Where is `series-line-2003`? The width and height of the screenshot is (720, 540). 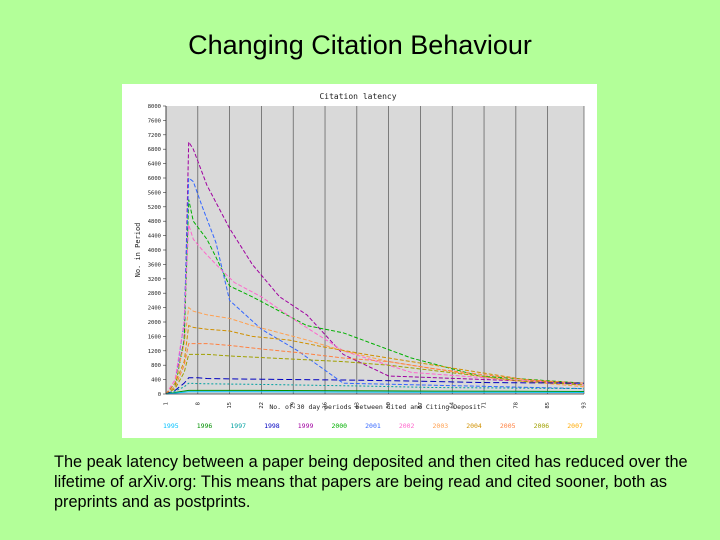
series-line-2003 is located at coordinates (375, 350).